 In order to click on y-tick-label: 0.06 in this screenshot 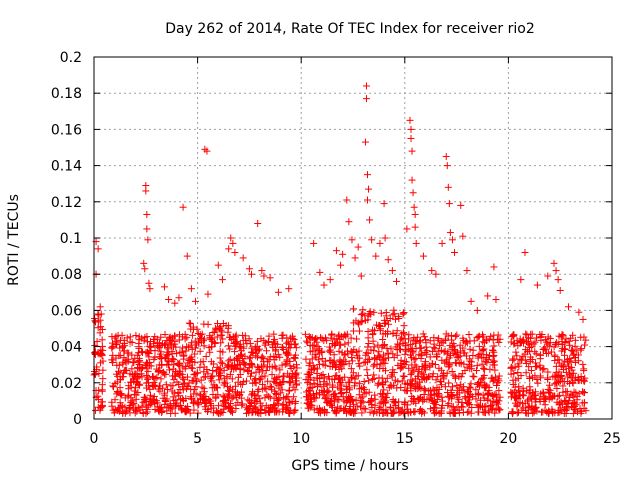, I will do `click(66, 311)`.